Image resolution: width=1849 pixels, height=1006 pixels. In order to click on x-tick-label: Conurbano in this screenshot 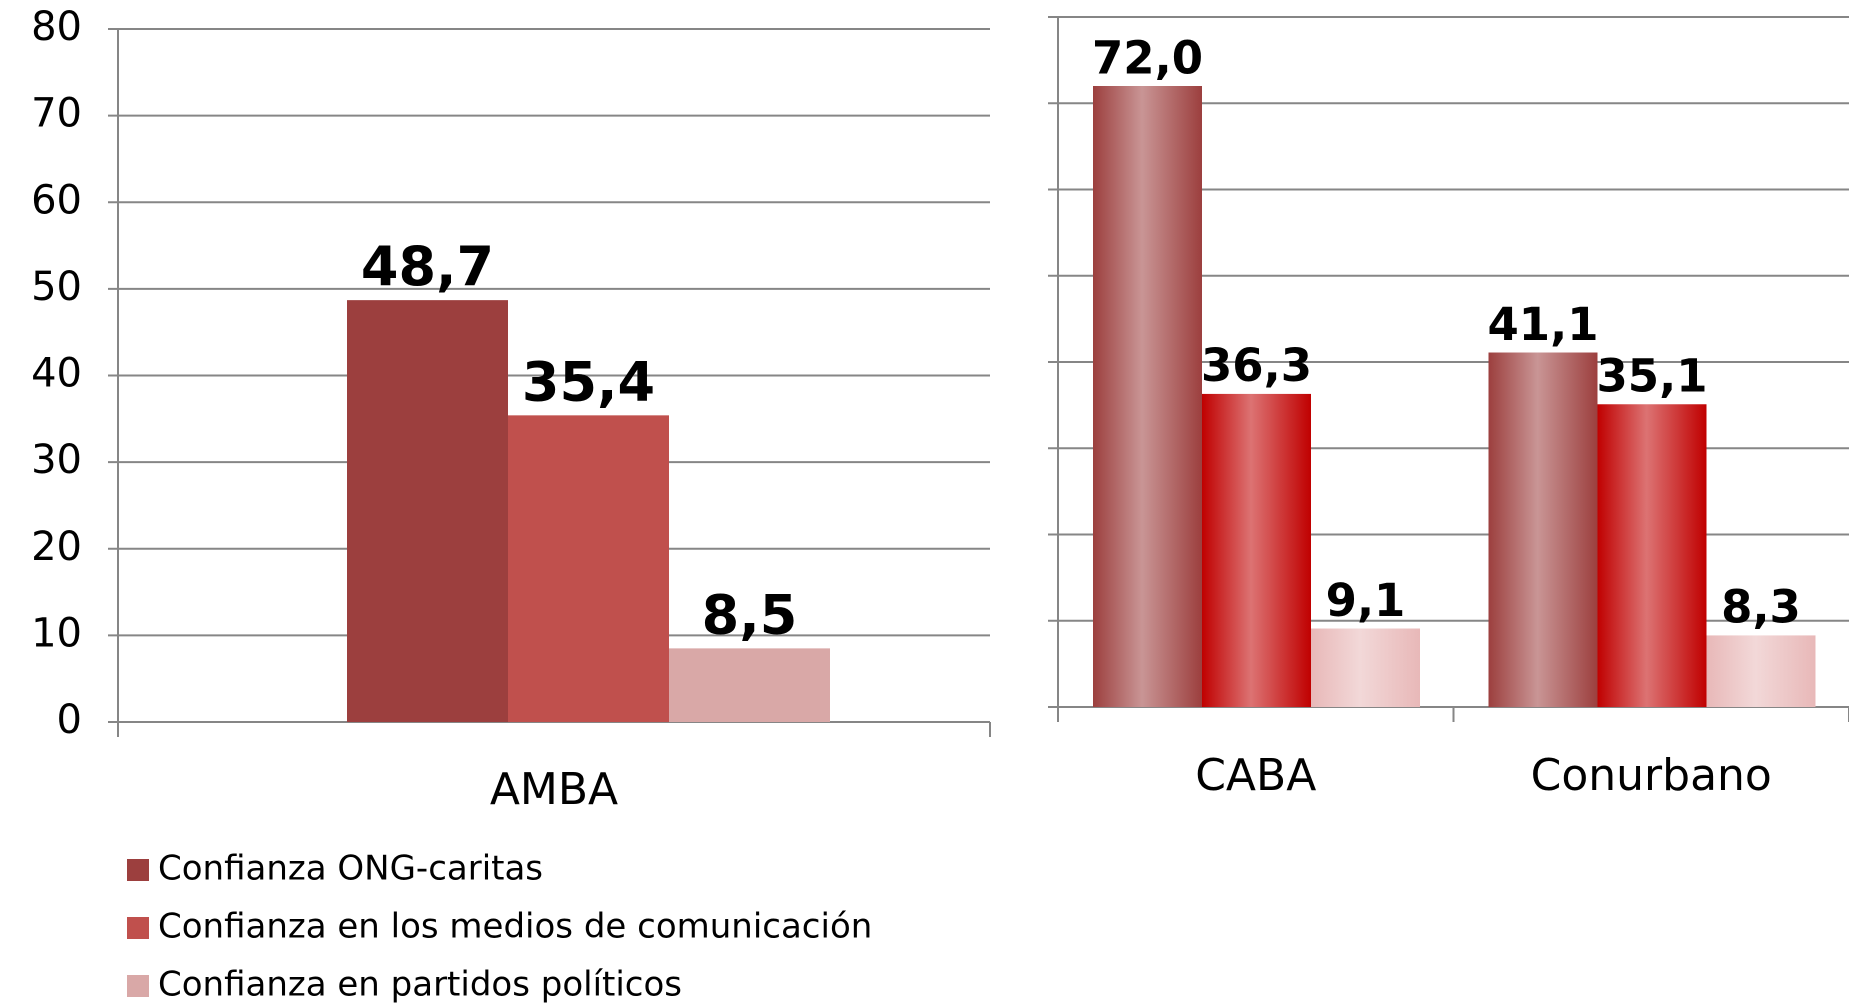, I will do `click(1651, 775)`.